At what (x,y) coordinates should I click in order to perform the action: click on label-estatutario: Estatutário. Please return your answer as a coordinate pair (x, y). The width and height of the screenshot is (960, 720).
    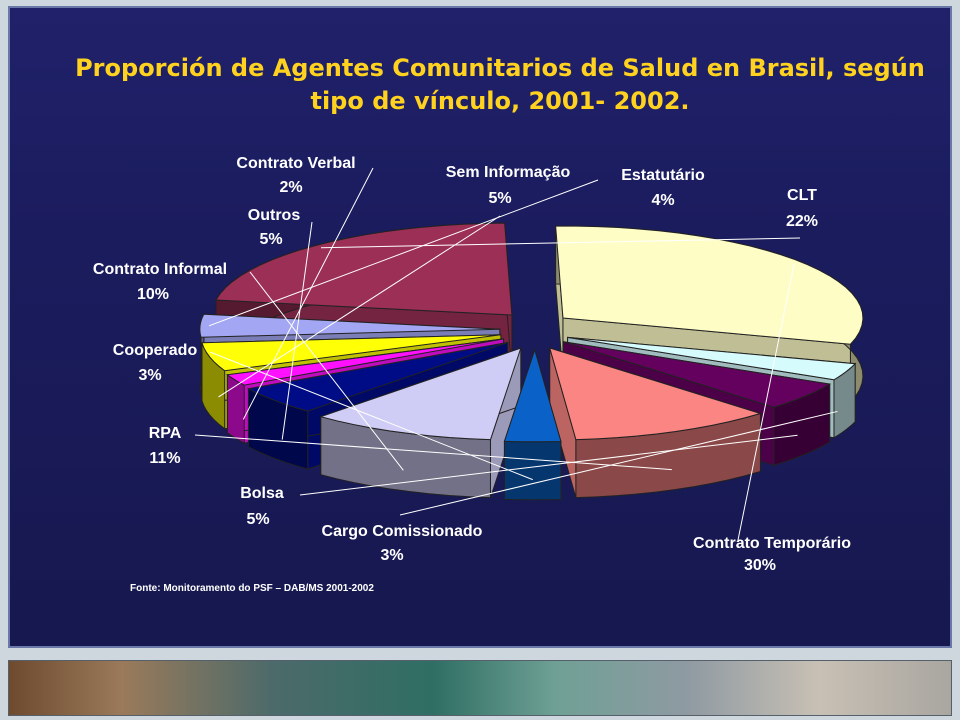
    Looking at the image, I should click on (663, 175).